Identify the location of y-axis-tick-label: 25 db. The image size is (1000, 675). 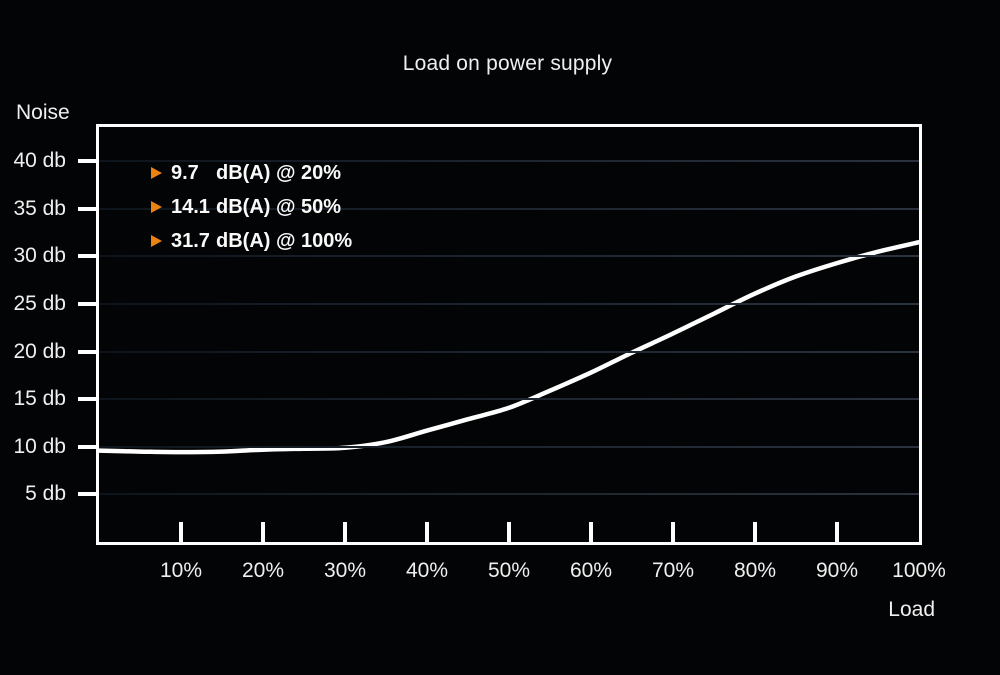
(39, 304).